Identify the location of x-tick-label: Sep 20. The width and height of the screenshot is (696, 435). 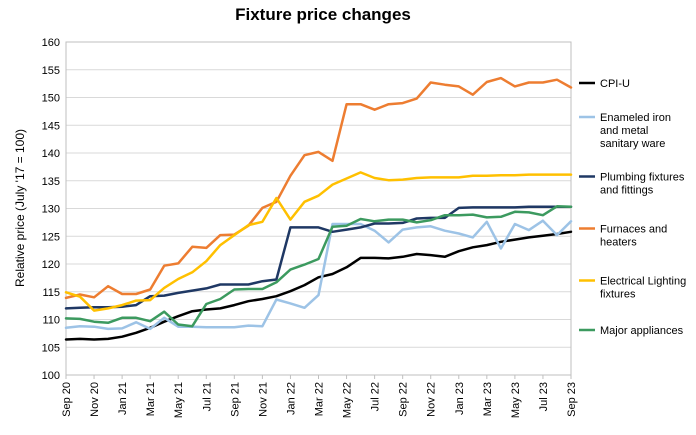
(67, 399).